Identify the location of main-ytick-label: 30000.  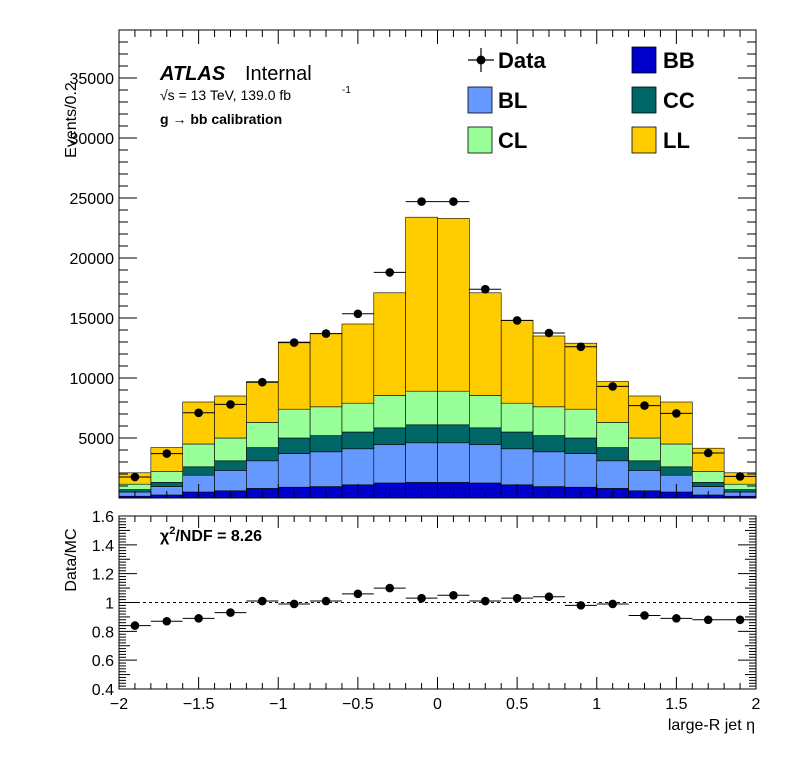
(92, 139).